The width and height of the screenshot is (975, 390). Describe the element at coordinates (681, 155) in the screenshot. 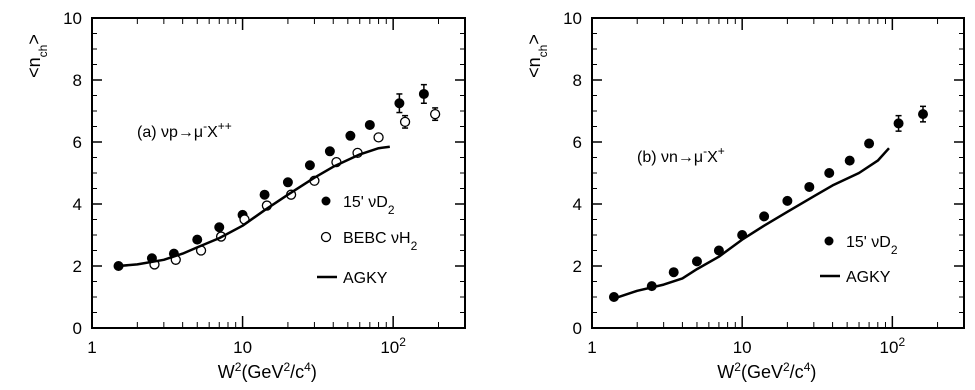

I see `panel-label: (b) νn→μ-X+` at that location.